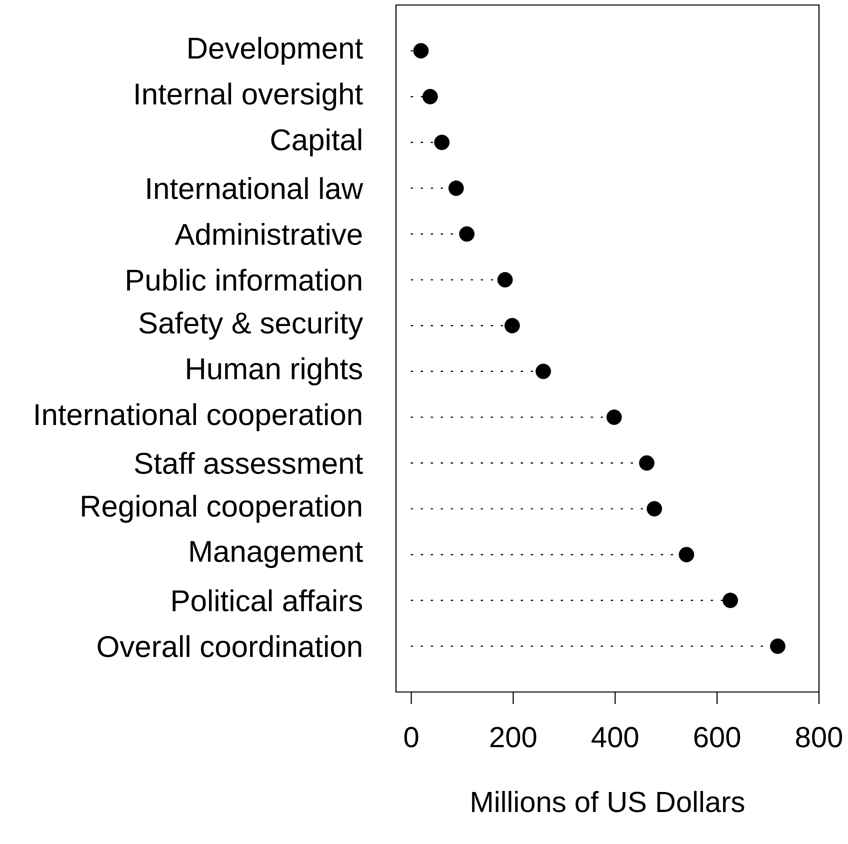 The width and height of the screenshot is (848, 844). I want to click on y-tick-label: Development, so click(275, 50).